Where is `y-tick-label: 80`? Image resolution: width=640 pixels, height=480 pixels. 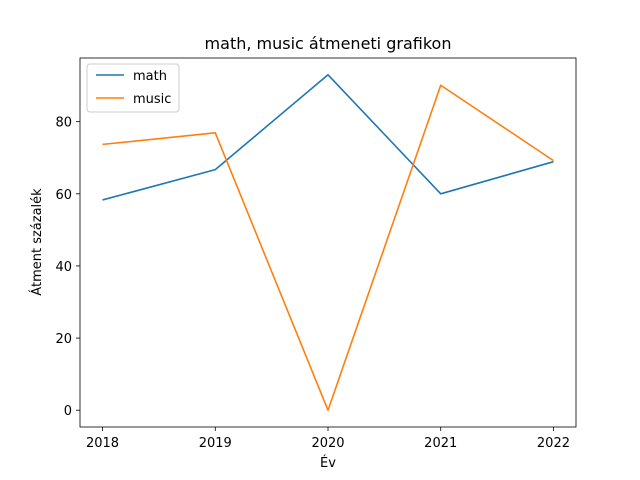 y-tick-label: 80 is located at coordinates (63, 123).